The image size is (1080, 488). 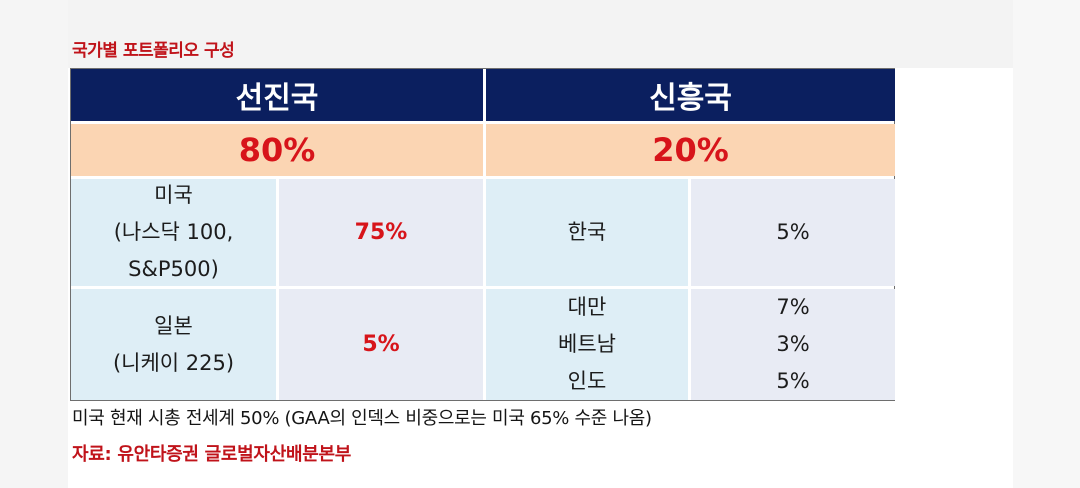 What do you see at coordinates (173, 325) in the screenshot?
I see `country-name: 일본` at bounding box center [173, 325].